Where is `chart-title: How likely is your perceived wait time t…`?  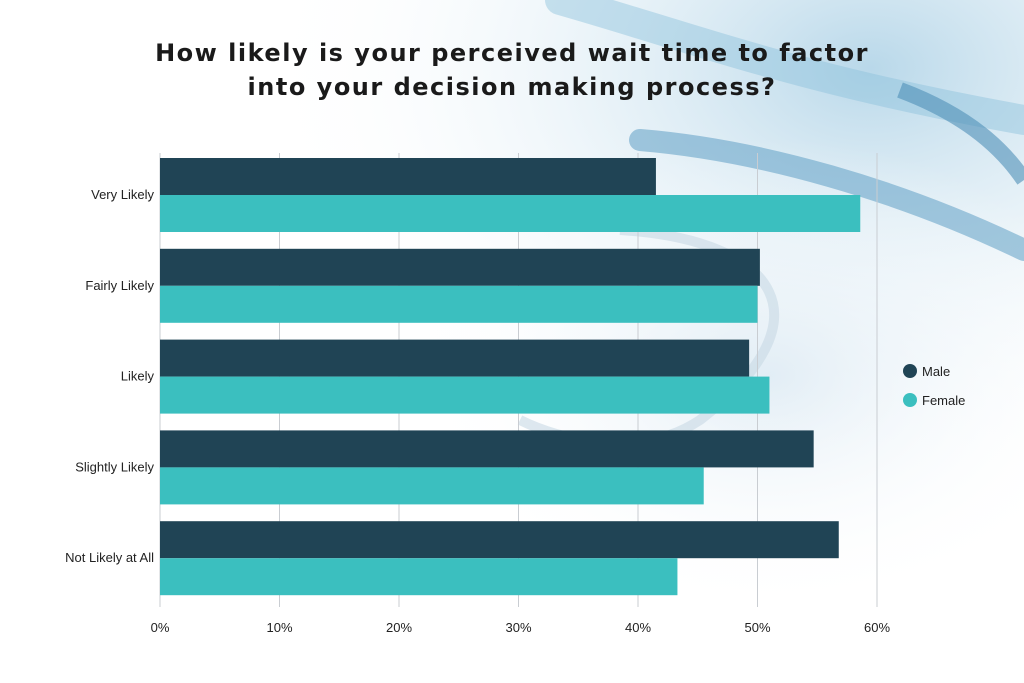 chart-title: How likely is your perceived wait time t… is located at coordinates (512, 70).